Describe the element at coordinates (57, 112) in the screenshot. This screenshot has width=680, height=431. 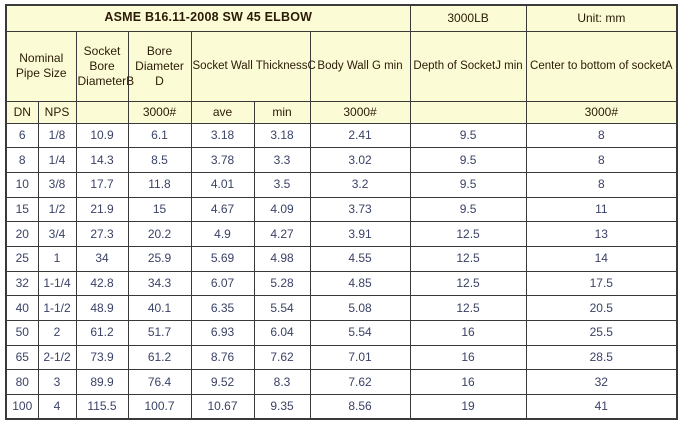
I see `subheader-nps: NPS` at that location.